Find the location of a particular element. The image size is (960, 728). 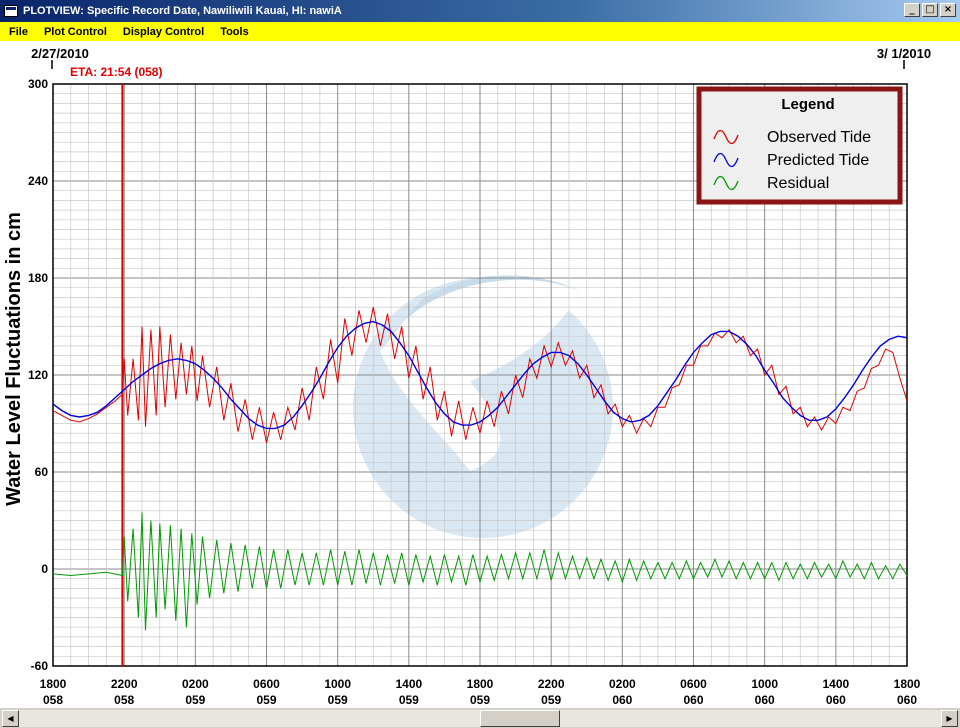

legend-label-predicted: Predicted Tide is located at coordinates (818, 160).